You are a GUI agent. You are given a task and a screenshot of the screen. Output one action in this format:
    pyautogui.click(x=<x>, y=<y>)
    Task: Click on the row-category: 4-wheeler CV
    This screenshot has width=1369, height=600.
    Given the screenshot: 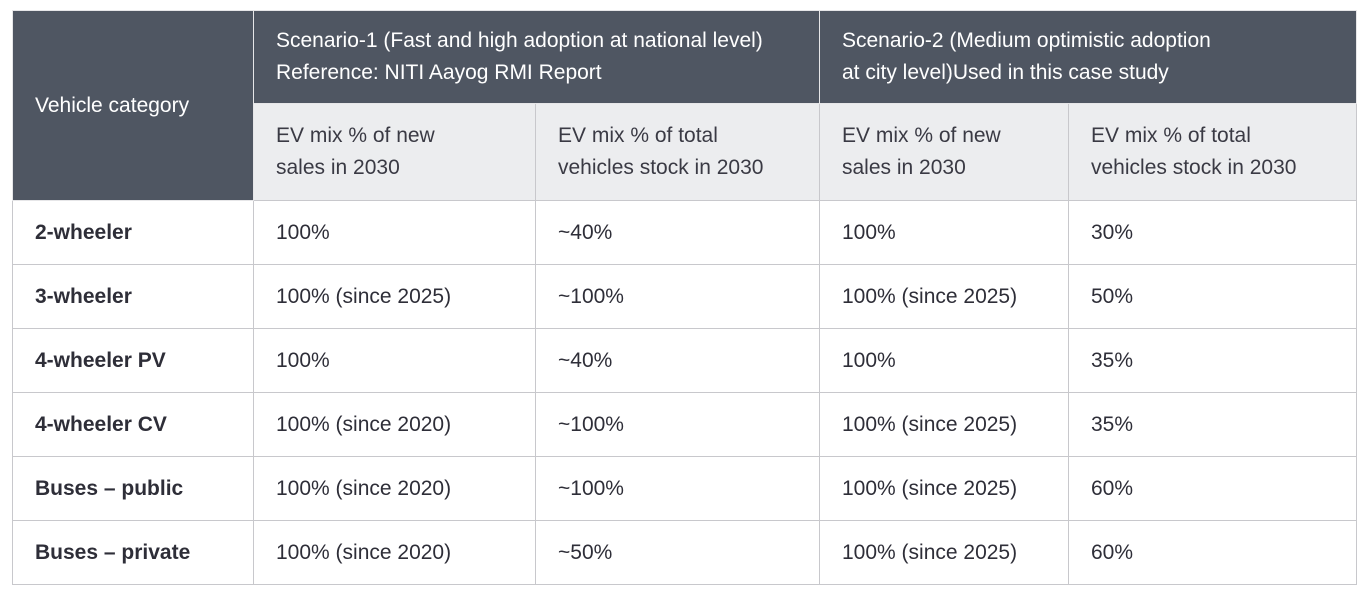 What is the action you would take?
    pyautogui.click(x=133, y=424)
    